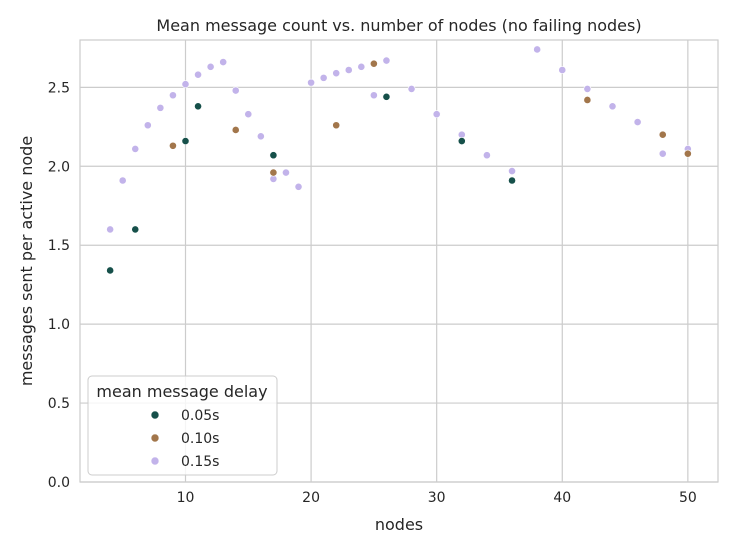  I want to click on legend-marker-0.10s, so click(155, 438).